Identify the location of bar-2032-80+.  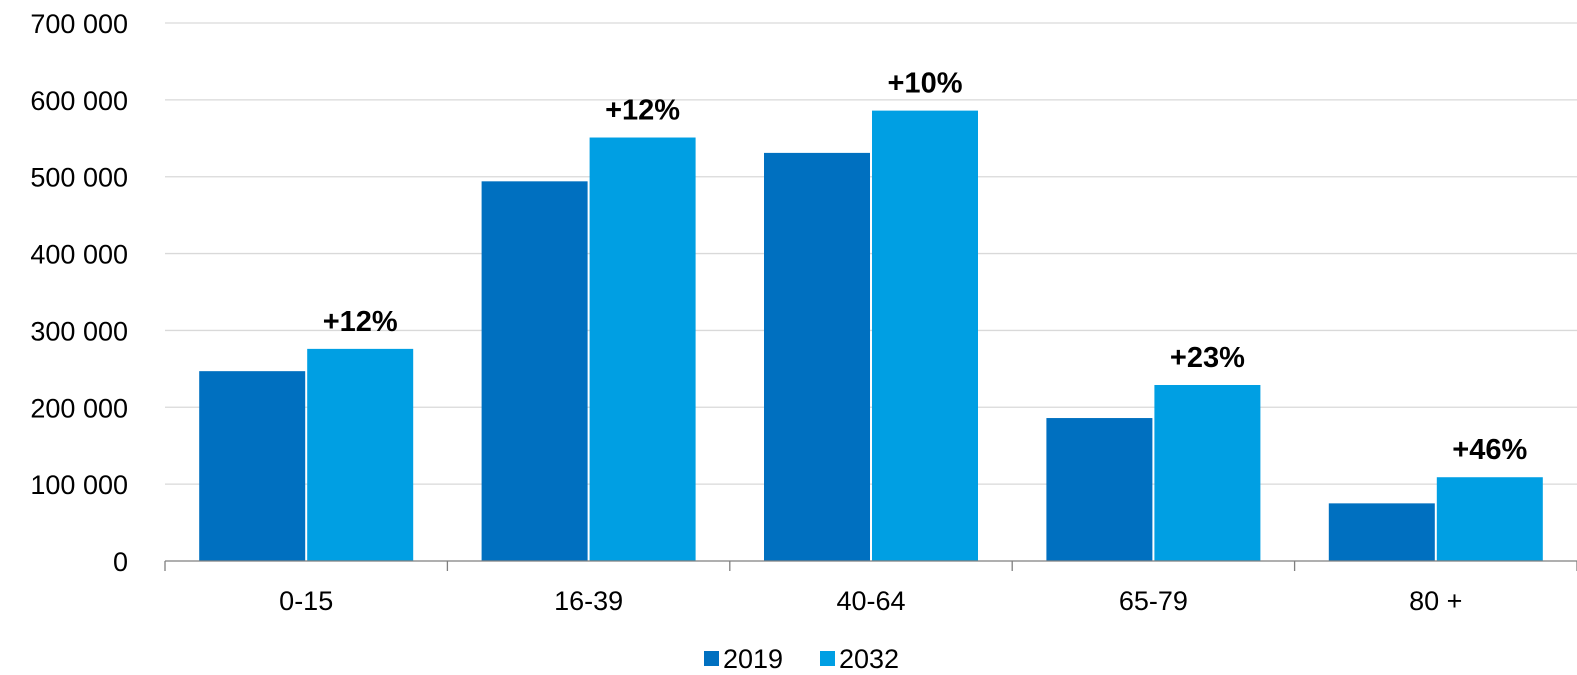
(1489, 519).